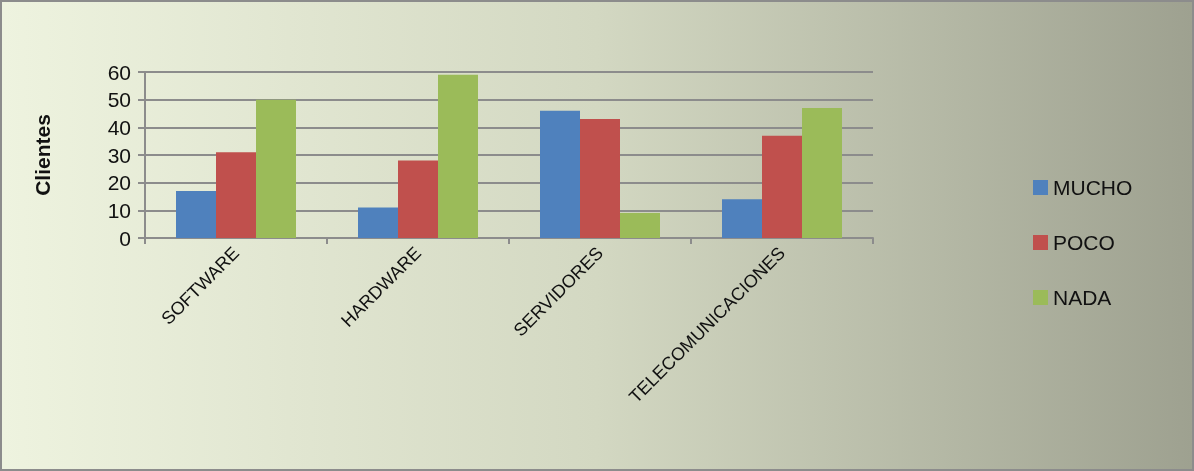  I want to click on y-tick-label: 30, so click(119, 155).